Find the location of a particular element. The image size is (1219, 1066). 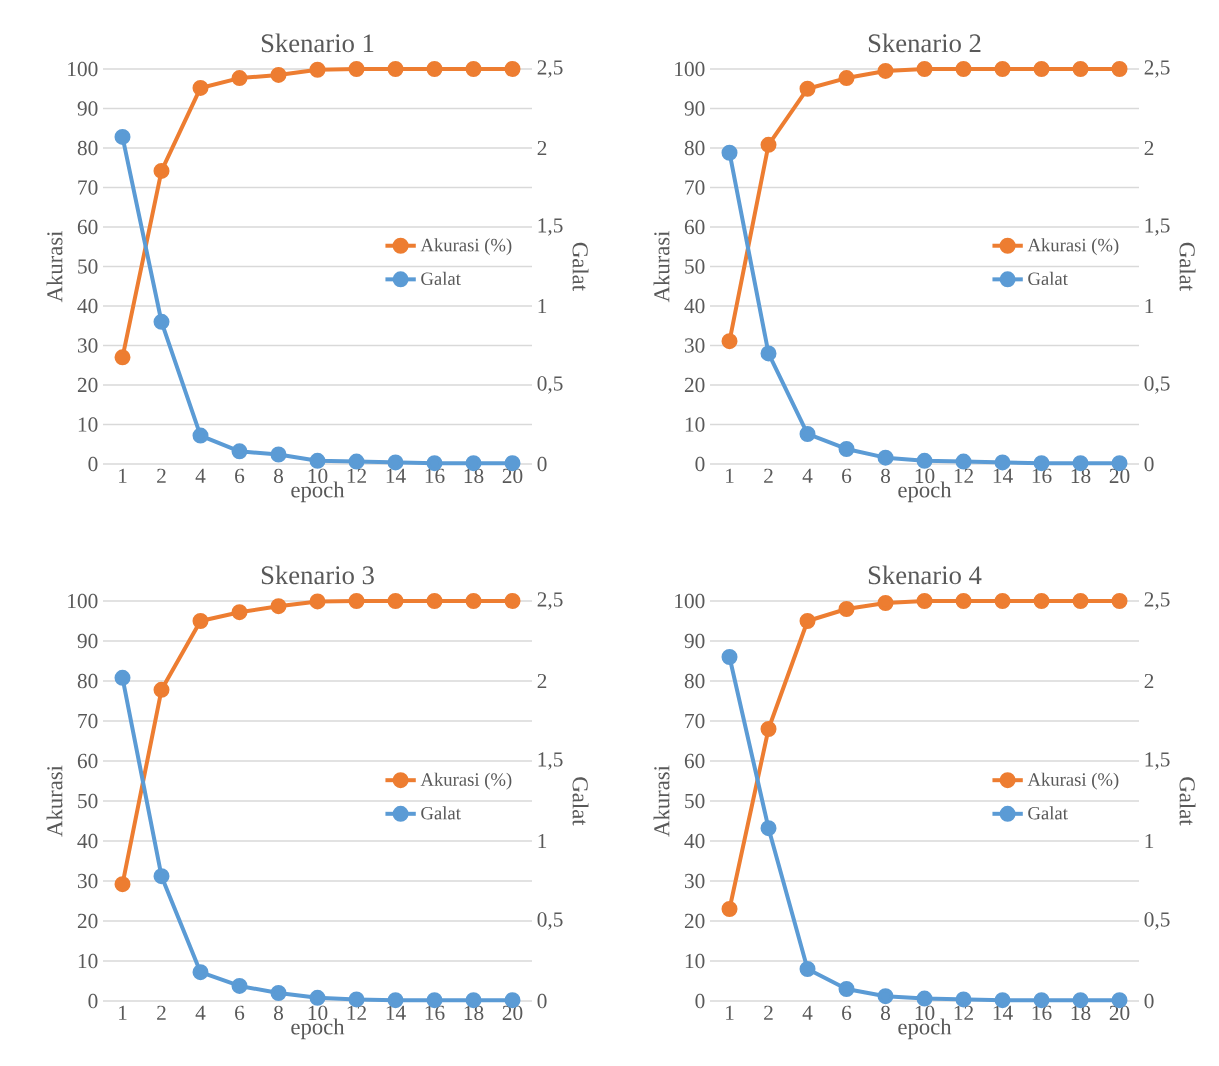

x-tick-label: 1 is located at coordinates (730, 475).